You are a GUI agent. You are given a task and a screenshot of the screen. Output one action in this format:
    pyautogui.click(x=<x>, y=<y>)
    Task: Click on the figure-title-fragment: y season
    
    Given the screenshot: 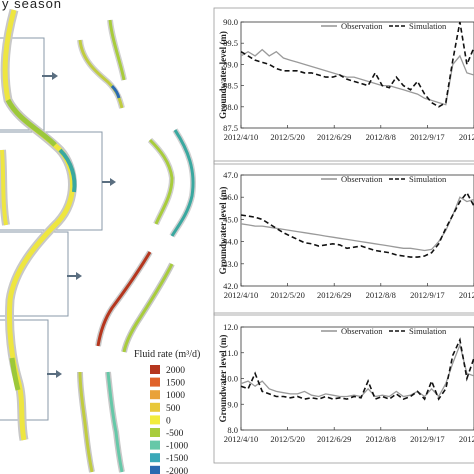 What is the action you would take?
    pyautogui.click(x=32, y=5)
    